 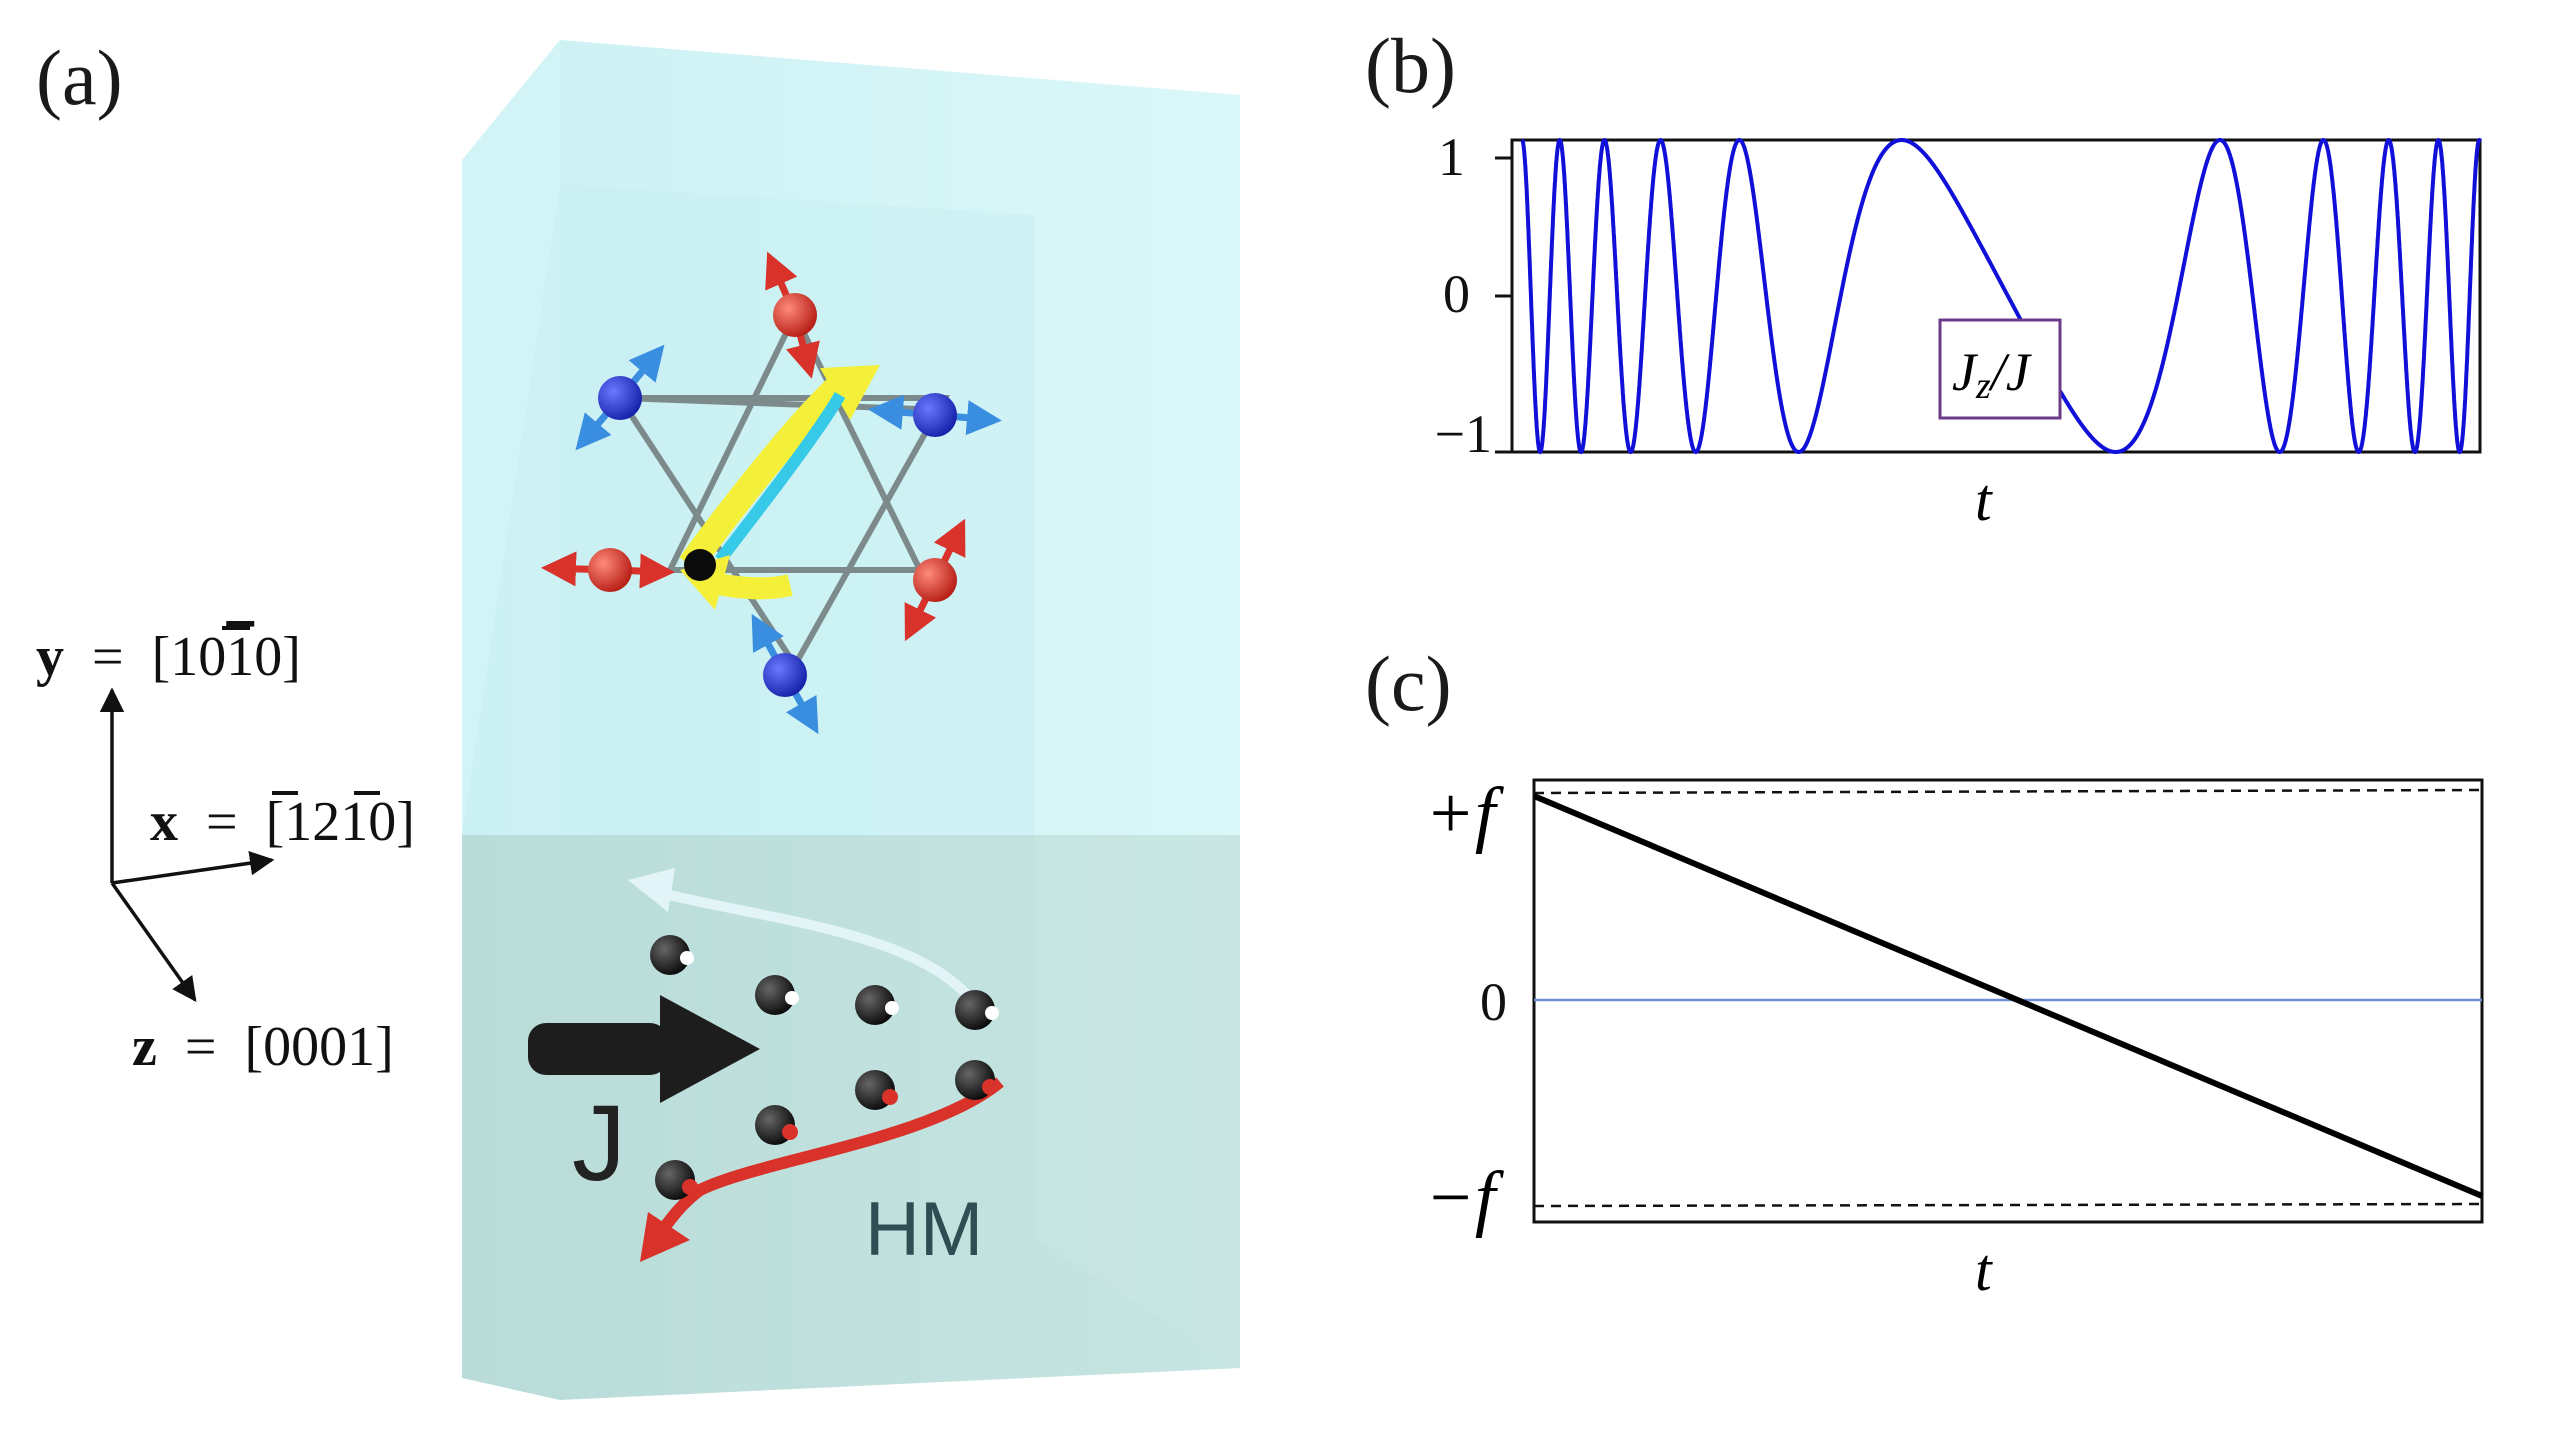 What do you see at coordinates (1984, 1270) in the screenshot?
I see `chart-c-xlabel: t` at bounding box center [1984, 1270].